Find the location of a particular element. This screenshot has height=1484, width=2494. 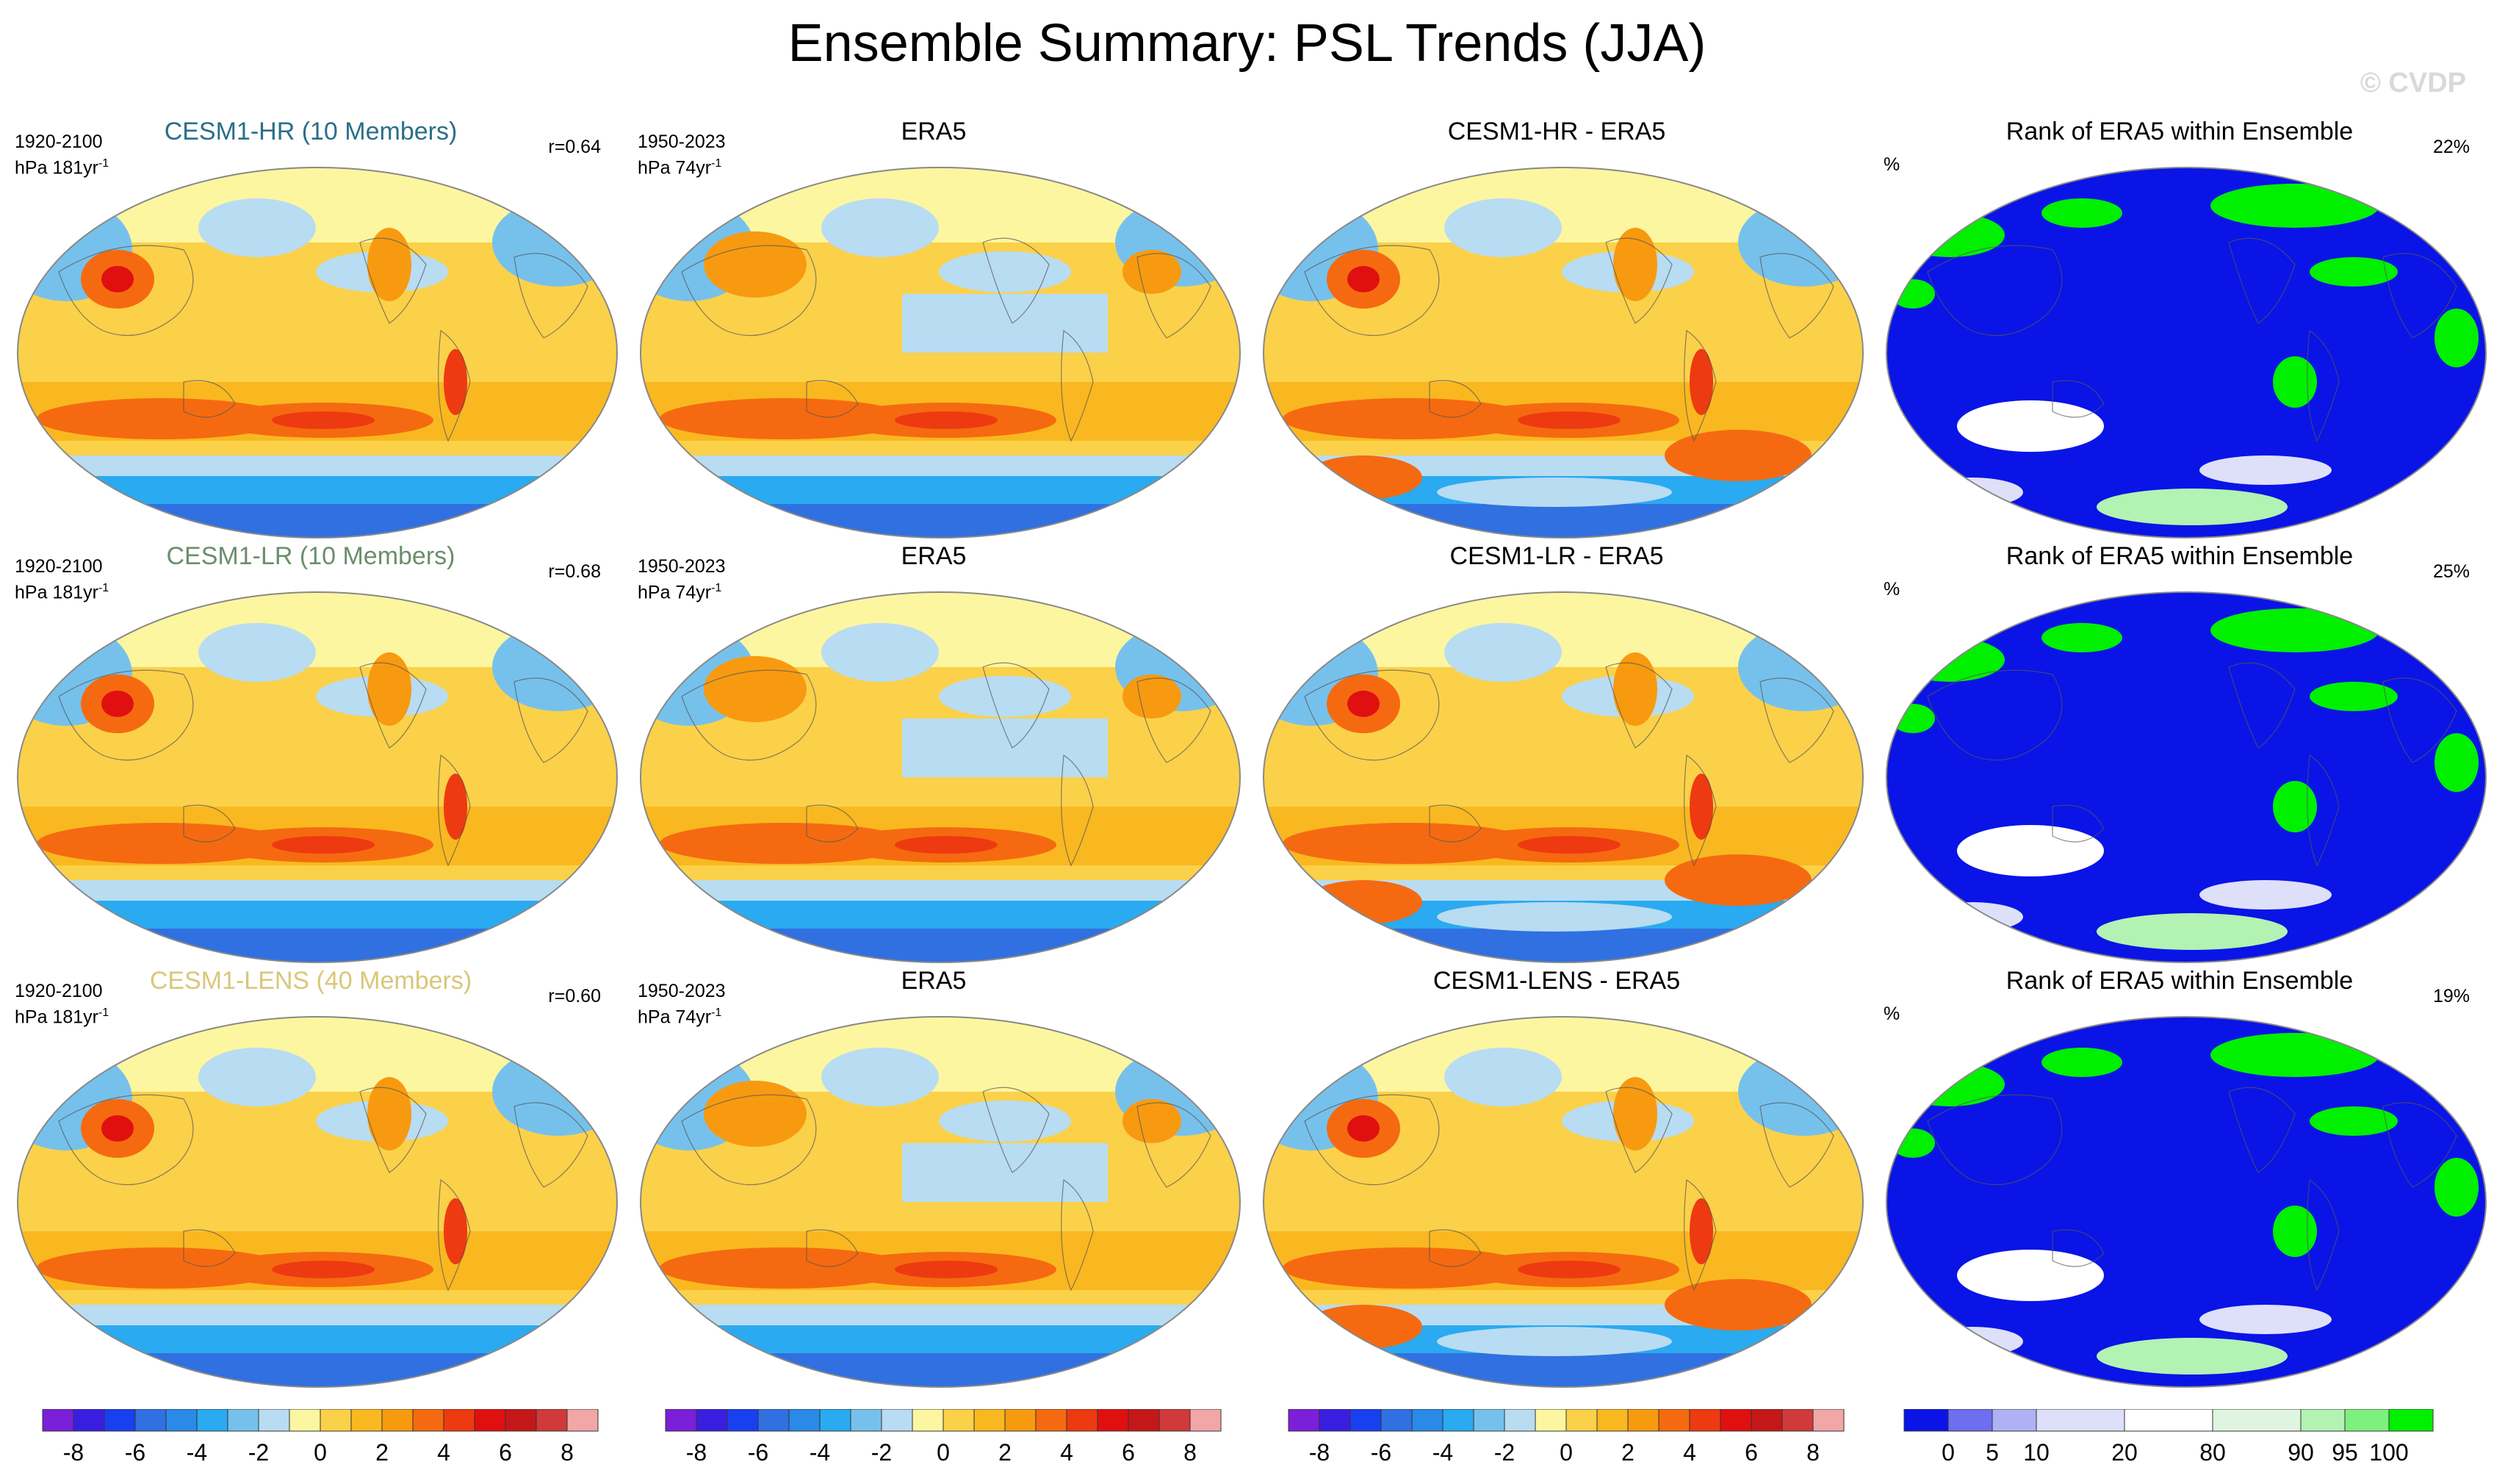

map-model is located at coordinates (317, 1202).